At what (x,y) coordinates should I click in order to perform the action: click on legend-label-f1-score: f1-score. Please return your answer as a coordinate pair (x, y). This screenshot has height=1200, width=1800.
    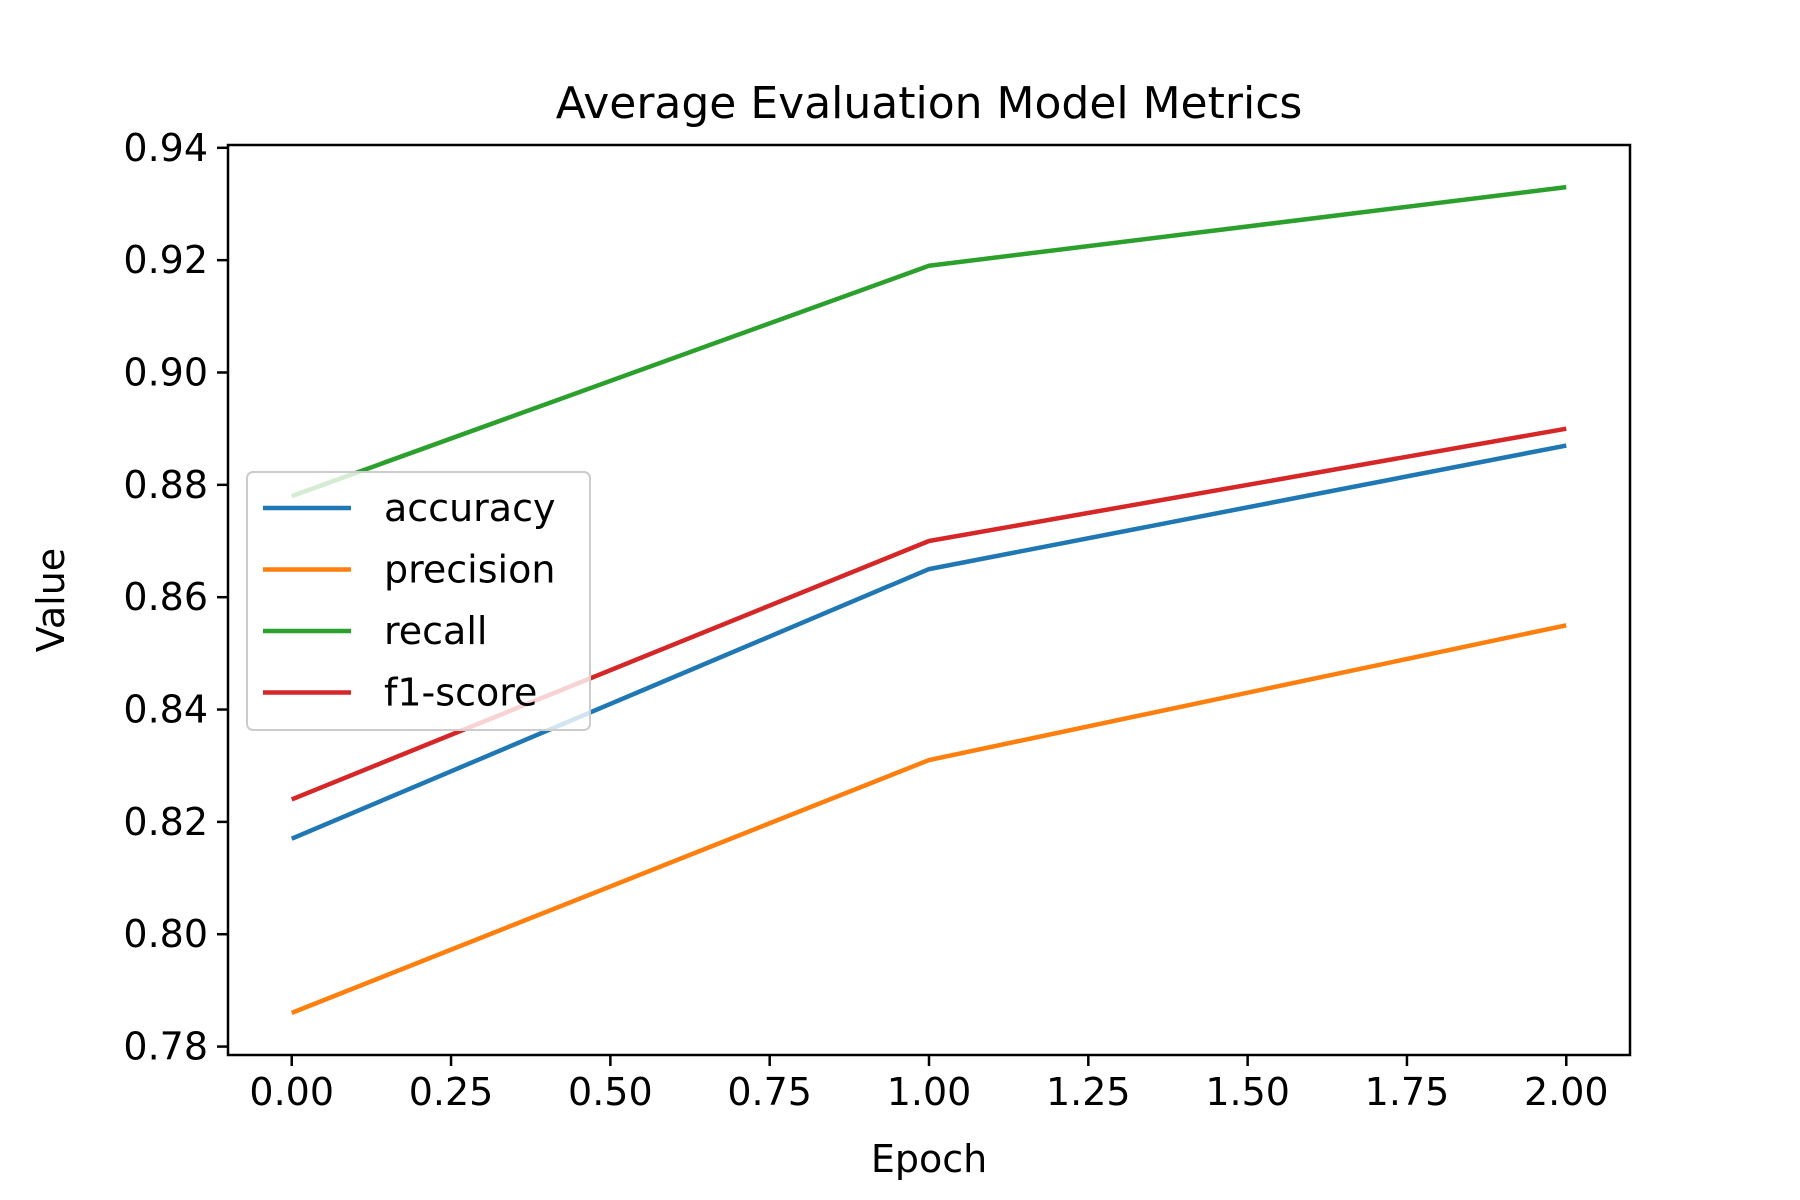
    Looking at the image, I should click on (460, 693).